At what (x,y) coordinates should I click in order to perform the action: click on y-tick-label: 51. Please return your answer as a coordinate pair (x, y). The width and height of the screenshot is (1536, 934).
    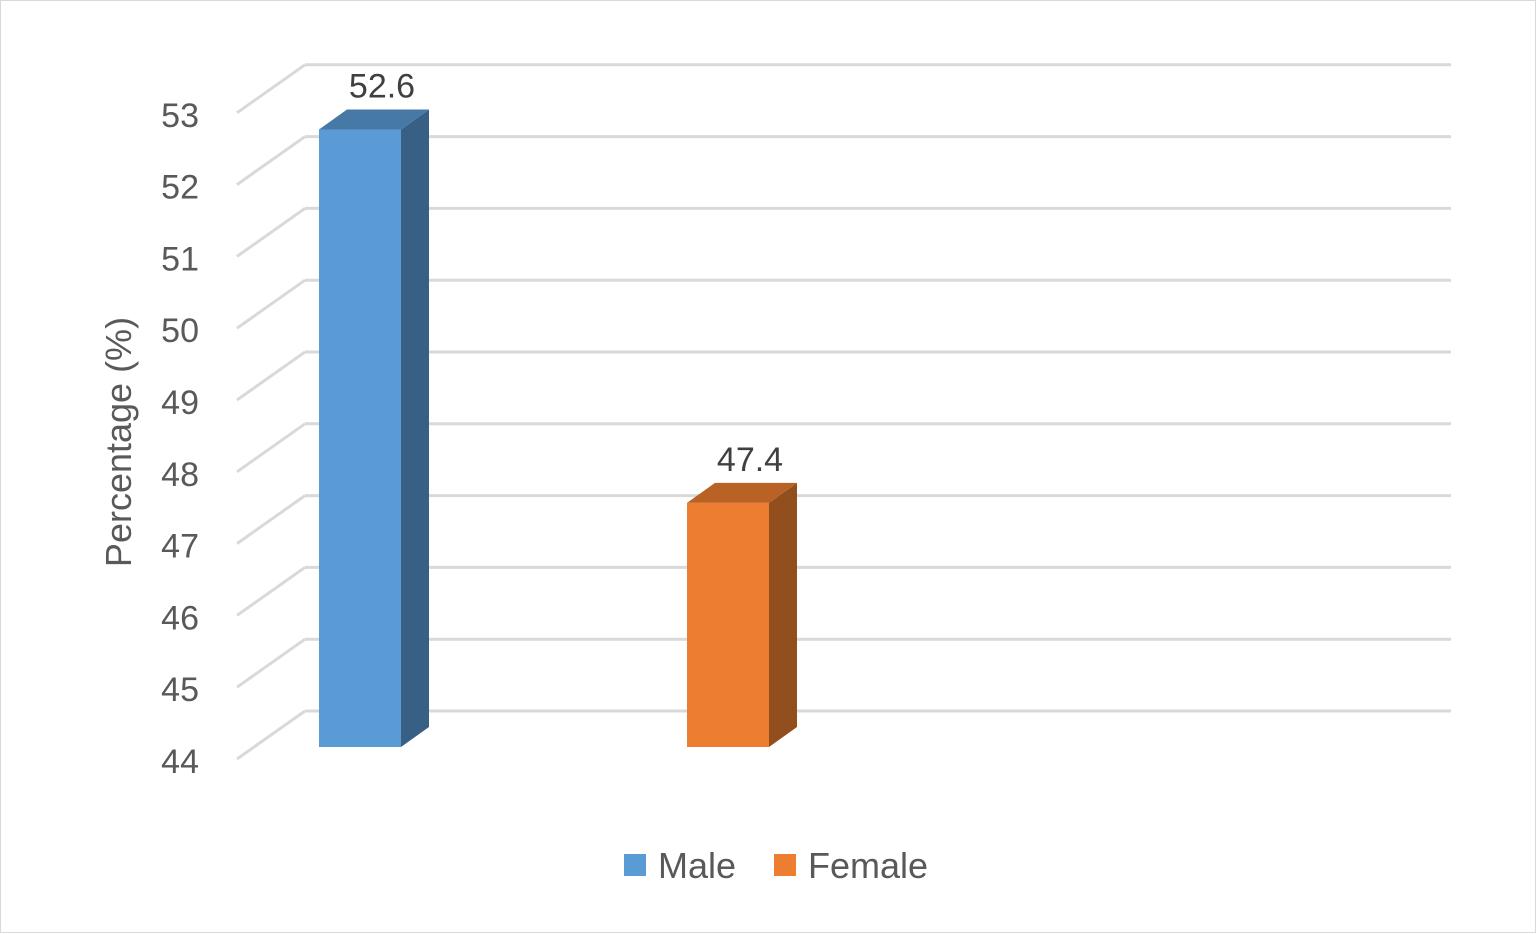
    Looking at the image, I should click on (180, 259).